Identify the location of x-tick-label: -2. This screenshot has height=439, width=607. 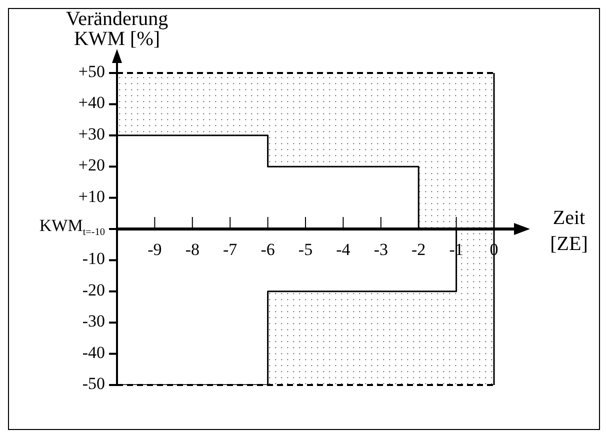
(419, 249).